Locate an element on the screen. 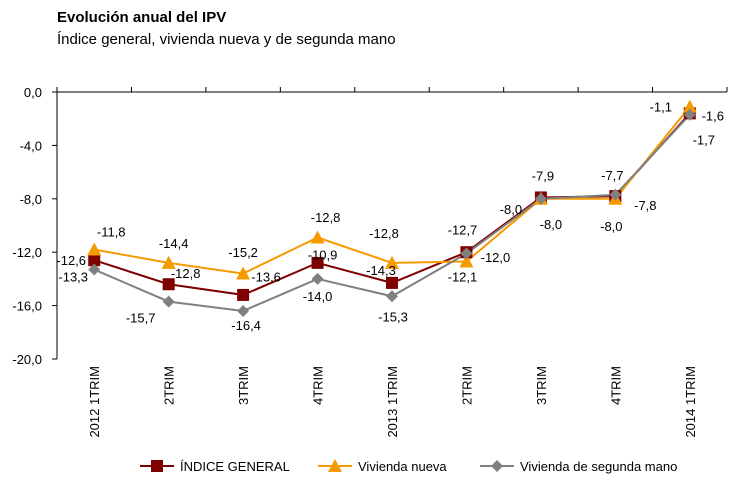 This screenshot has height=500, width=741. y-tick-label: -12,0 is located at coordinates (27, 252).